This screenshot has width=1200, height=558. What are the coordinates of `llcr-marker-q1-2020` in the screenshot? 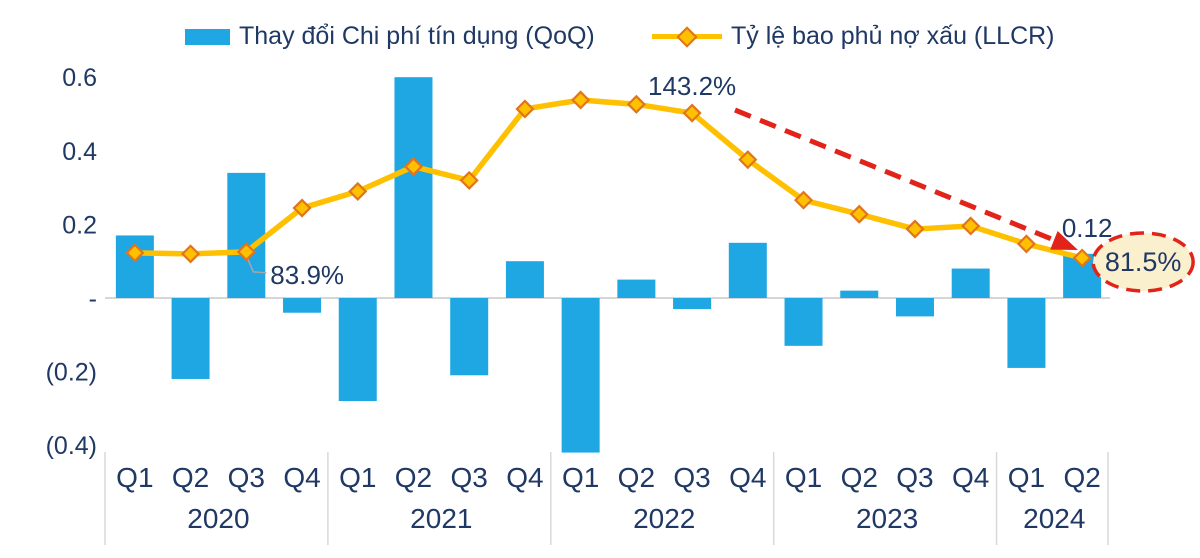 It's located at (135, 253).